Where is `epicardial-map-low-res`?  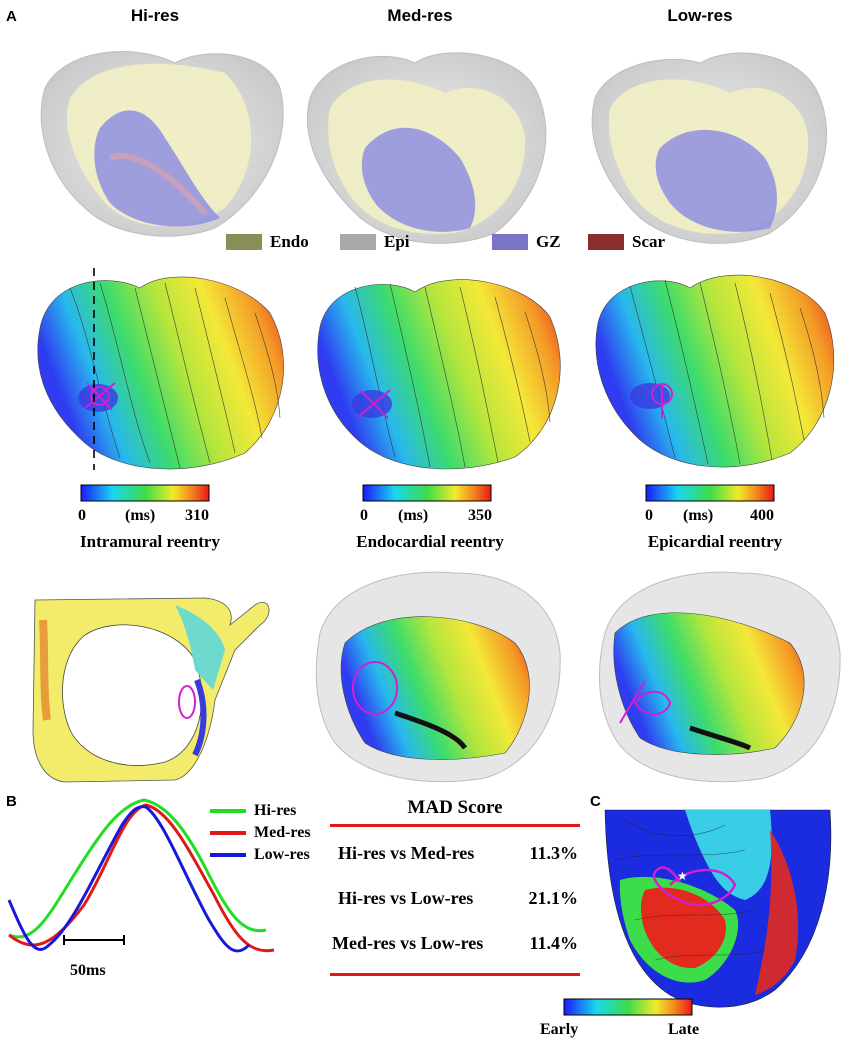 epicardial-map-low-res is located at coordinates (719, 677).